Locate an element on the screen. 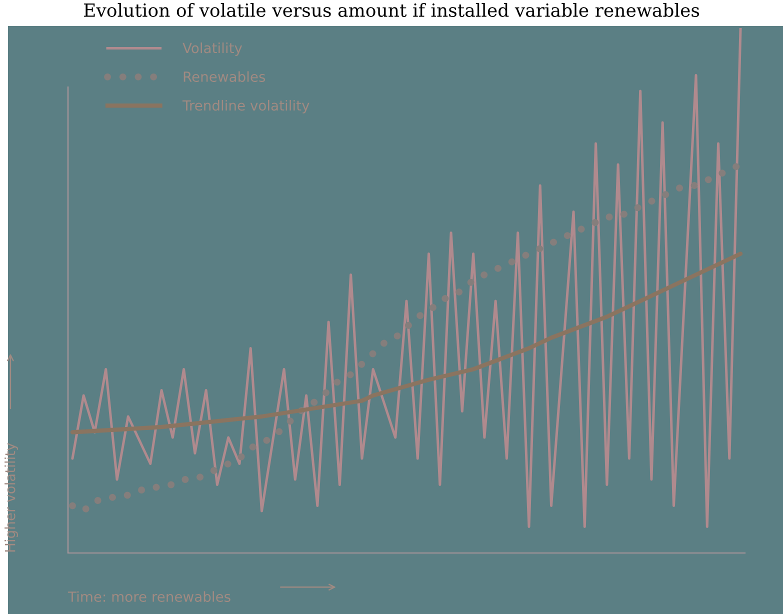 The width and height of the screenshot is (783, 614). legend-label: Trendline volatility is located at coordinates (246, 107).